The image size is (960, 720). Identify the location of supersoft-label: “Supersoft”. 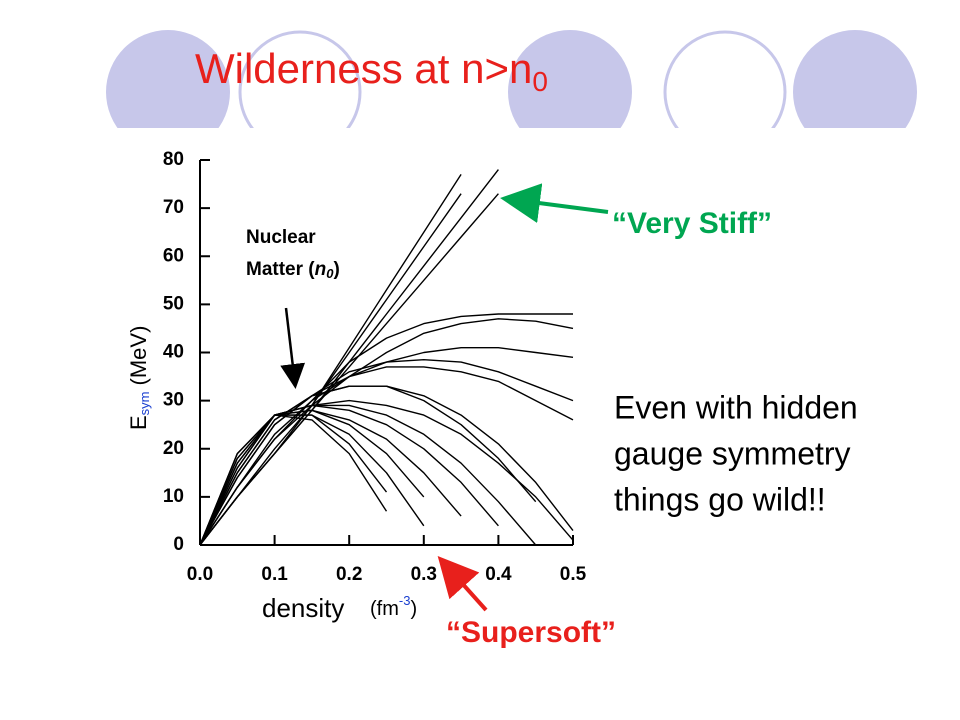
(531, 632).